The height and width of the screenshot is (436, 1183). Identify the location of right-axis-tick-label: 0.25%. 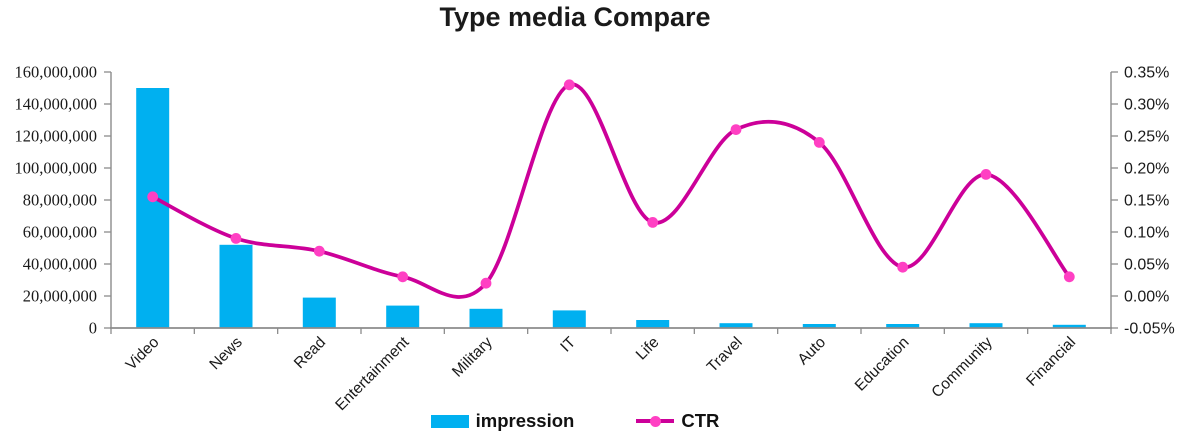
(1146, 137).